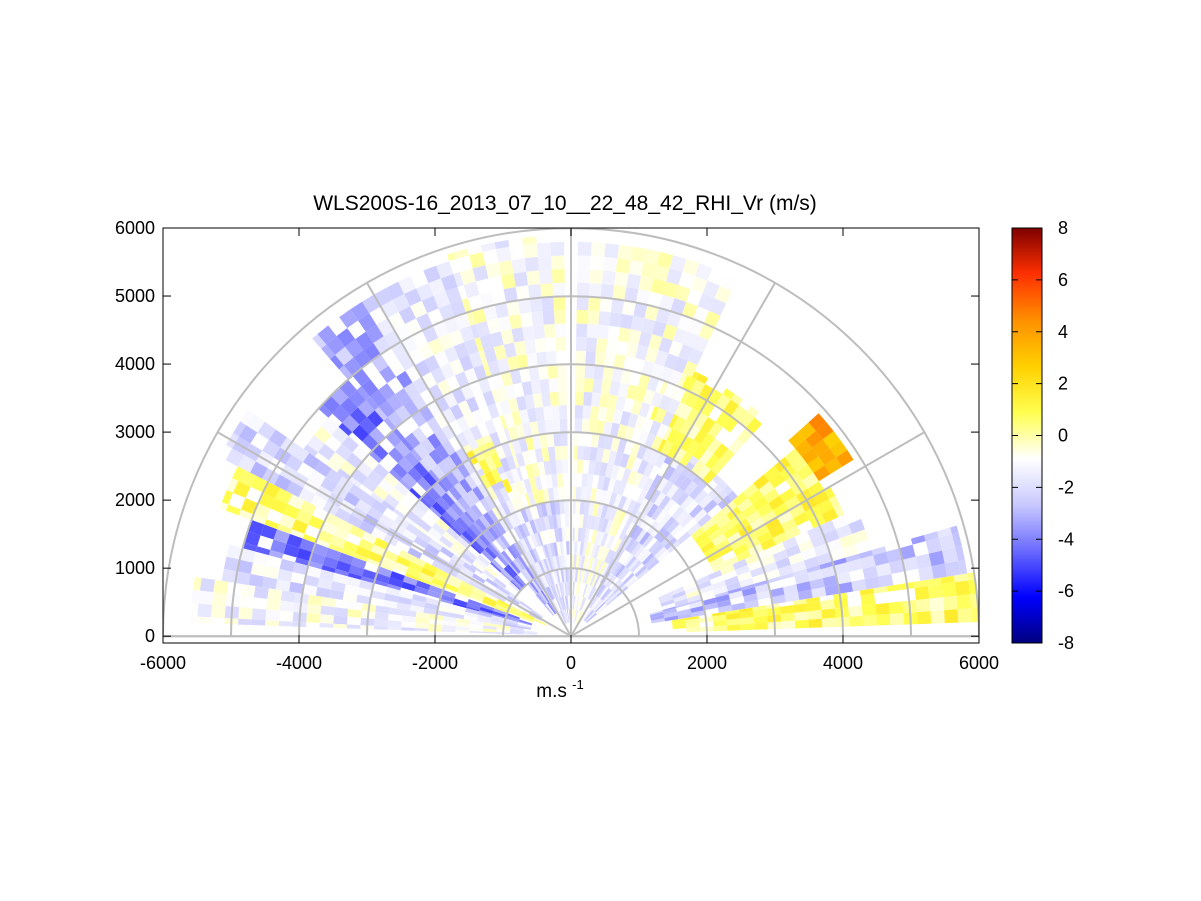 The image size is (1201, 901). Describe the element at coordinates (135, 500) in the screenshot. I see `y-tick-label: 2000` at that location.